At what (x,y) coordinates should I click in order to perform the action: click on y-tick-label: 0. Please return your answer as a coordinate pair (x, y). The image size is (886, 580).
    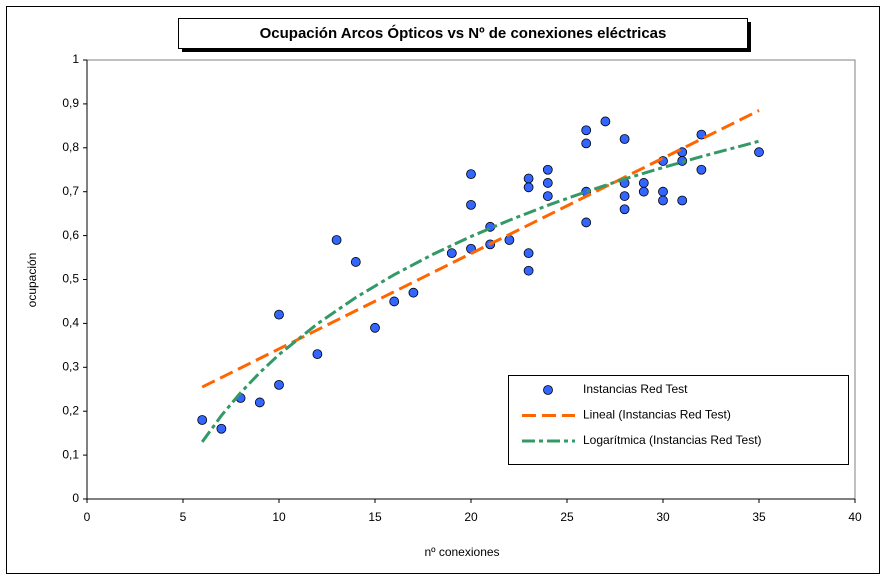
    Looking at the image, I should click on (75, 498).